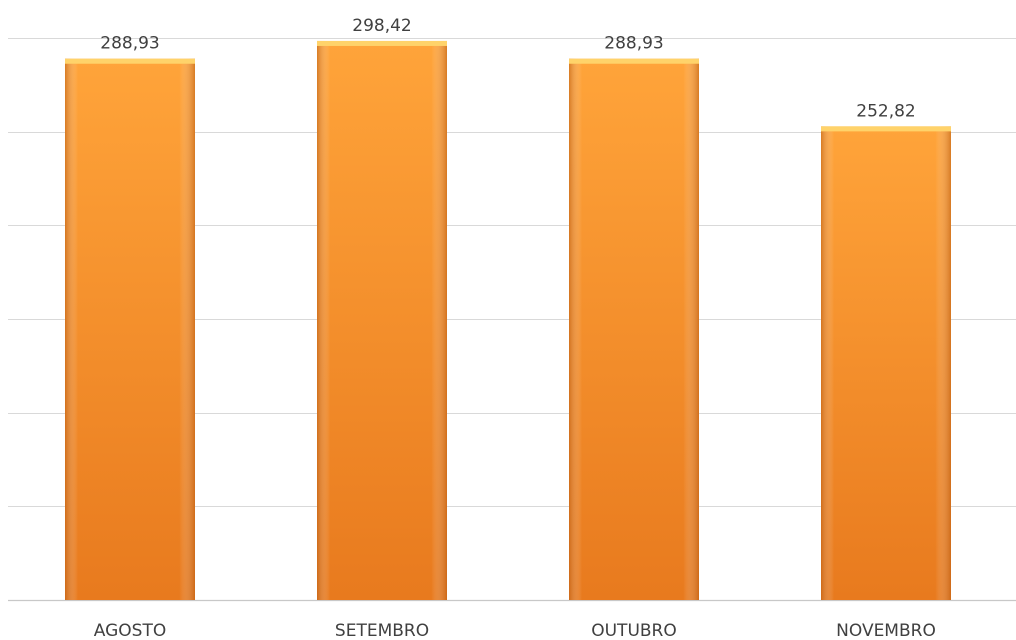 The width and height of the screenshot is (1016, 640). What do you see at coordinates (886, 630) in the screenshot?
I see `category-label: NOVEMBRO` at bounding box center [886, 630].